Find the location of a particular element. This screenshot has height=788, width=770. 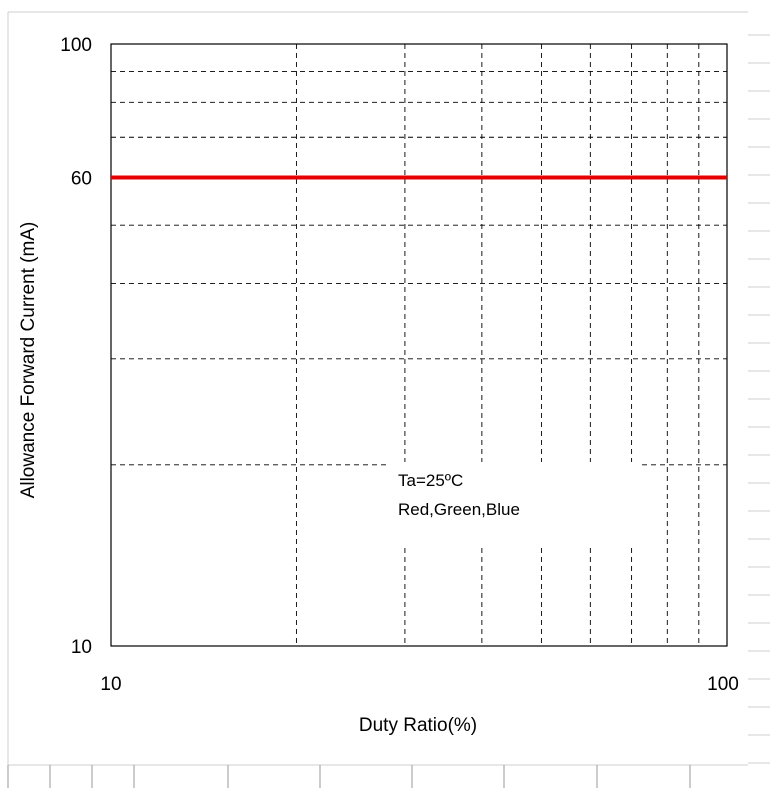

y-axis-title: Allowance Forward Current (mA) is located at coordinates (28, 360).